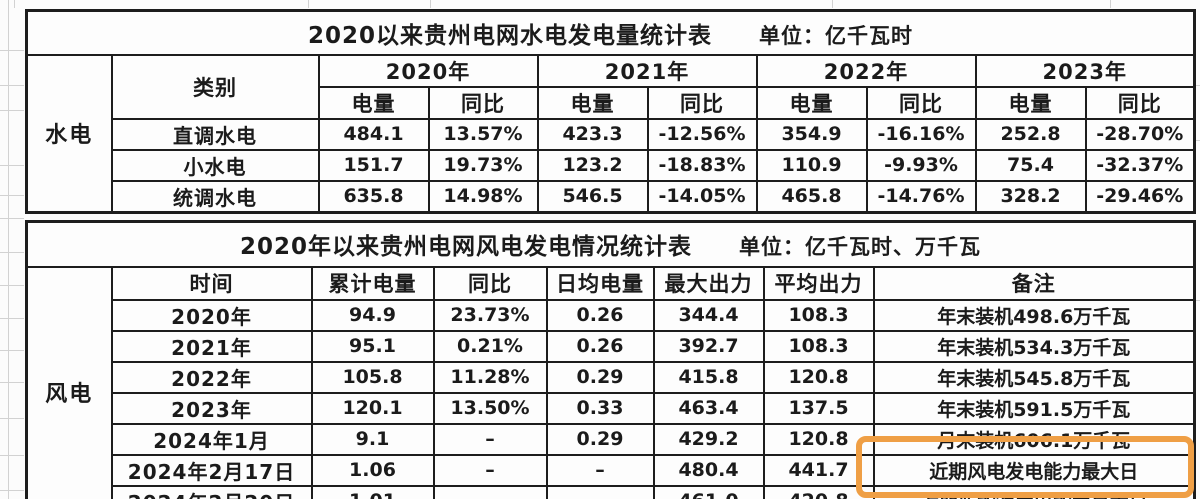 The height and width of the screenshot is (499, 1200). Describe the element at coordinates (702, 196) in the screenshot. I see `table-cell: -14.05%` at that location.